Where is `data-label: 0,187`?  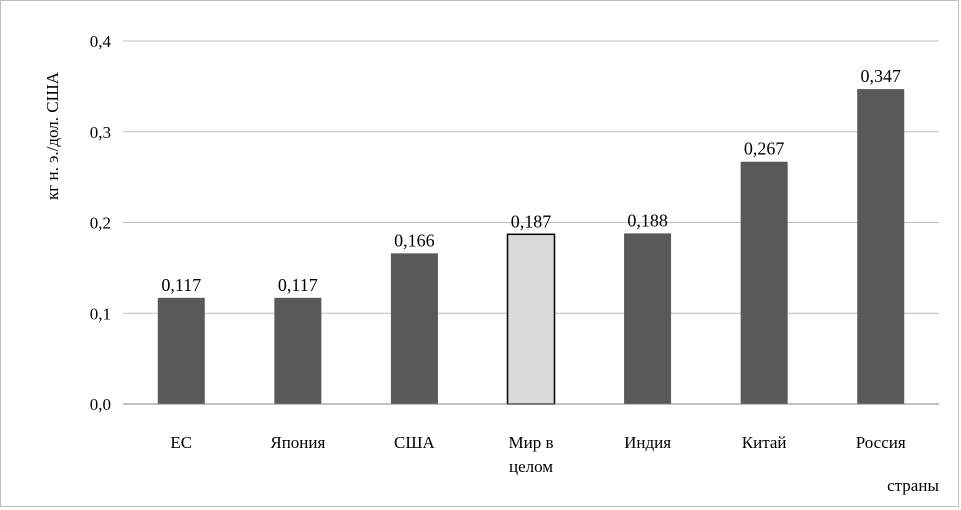
data-label: 0,187 is located at coordinates (531, 221).